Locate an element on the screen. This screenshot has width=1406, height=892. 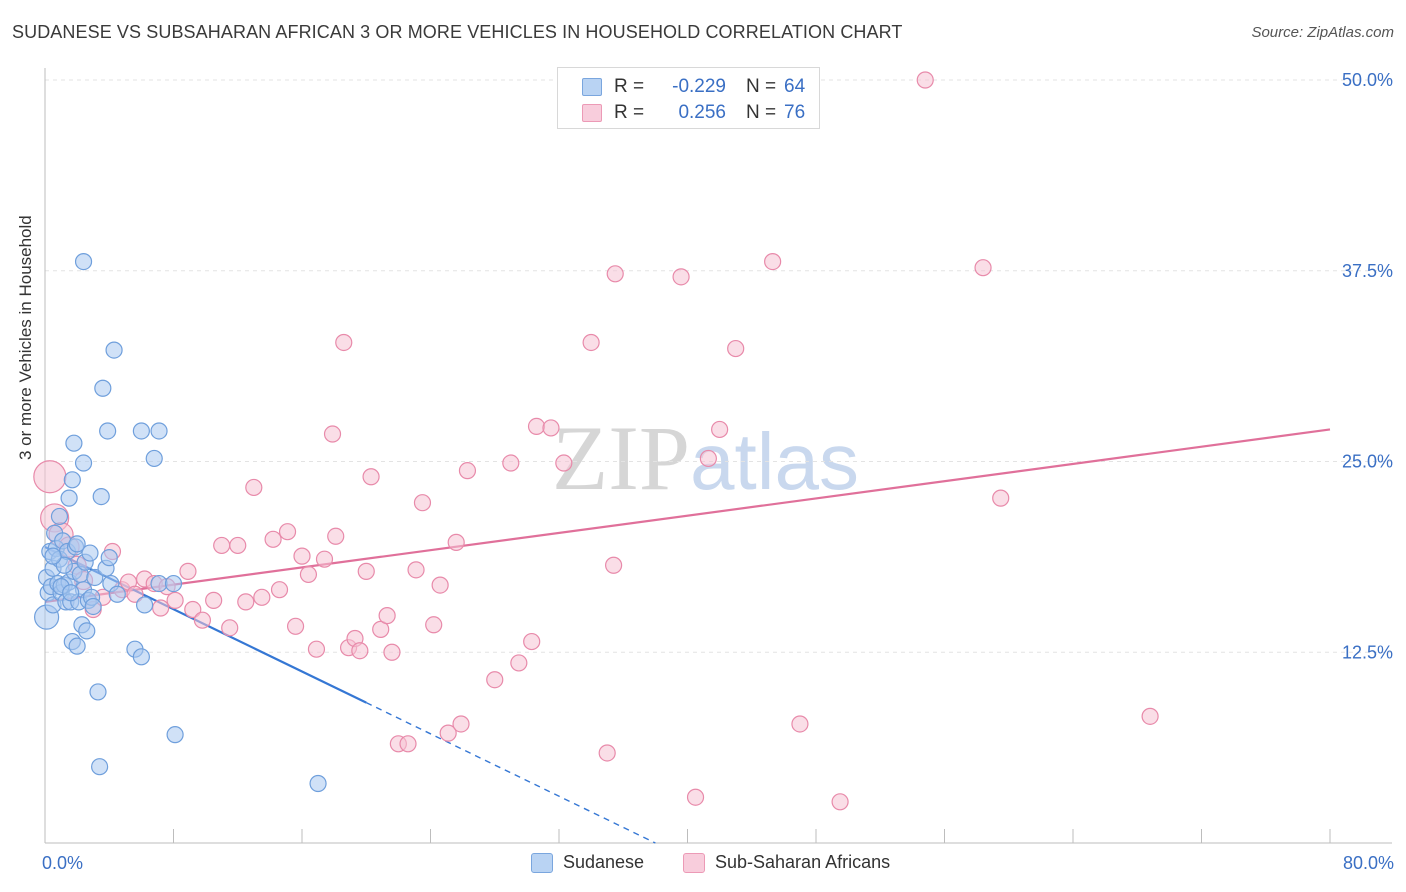
legend-row-subsaharan: R = 0.256 N = 76 is located at coordinates (693, 113).